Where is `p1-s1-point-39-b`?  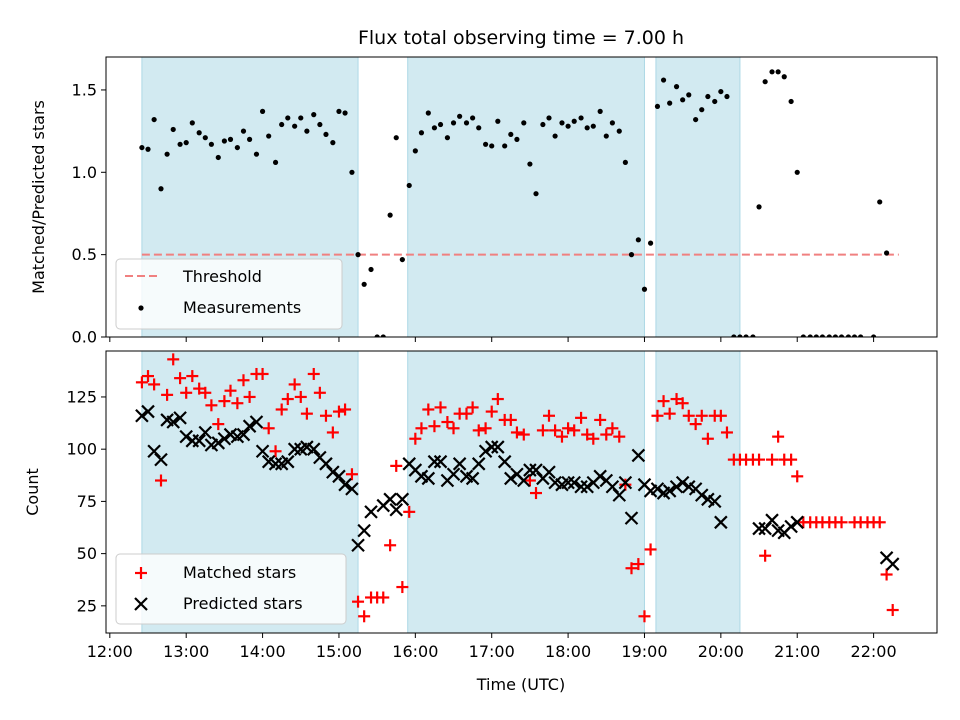
p1-s1-point-39-b is located at coordinates (390, 499).